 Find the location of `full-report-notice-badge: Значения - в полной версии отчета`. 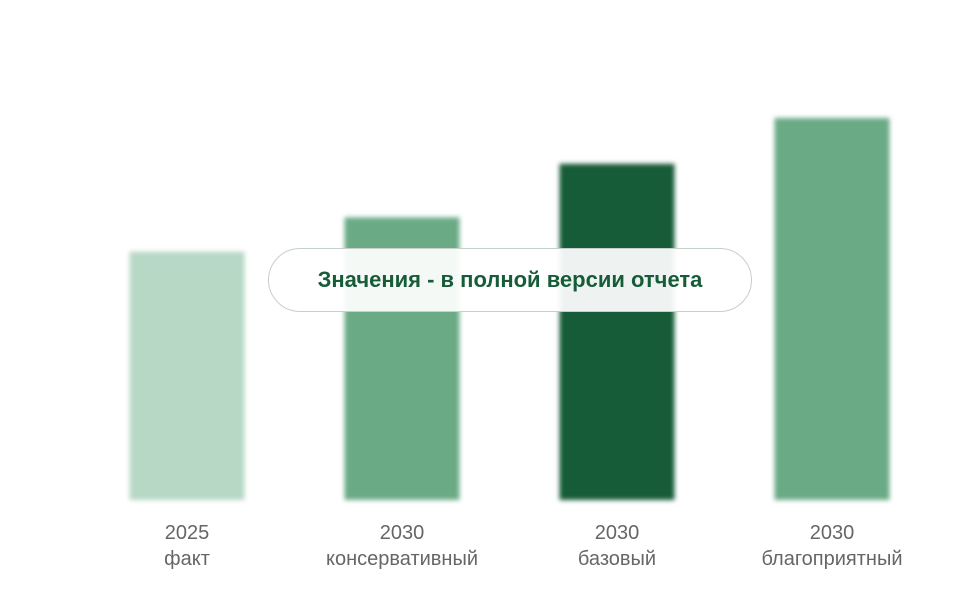

full-report-notice-badge: Значения - в полной версии отчета is located at coordinates (510, 280).